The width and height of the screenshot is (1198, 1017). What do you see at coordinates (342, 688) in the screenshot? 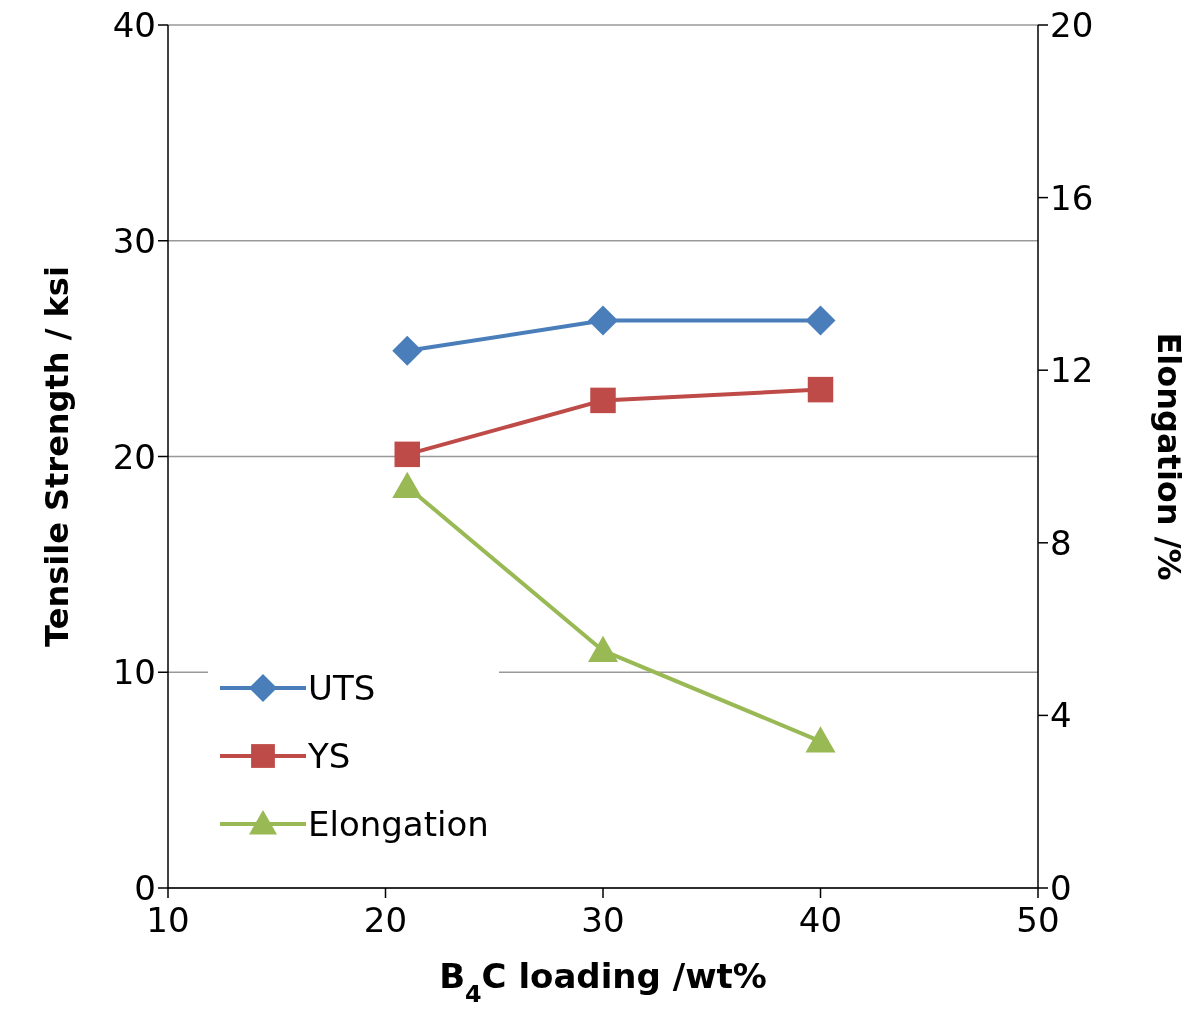
I see `legend-label: UTS` at bounding box center [342, 688].